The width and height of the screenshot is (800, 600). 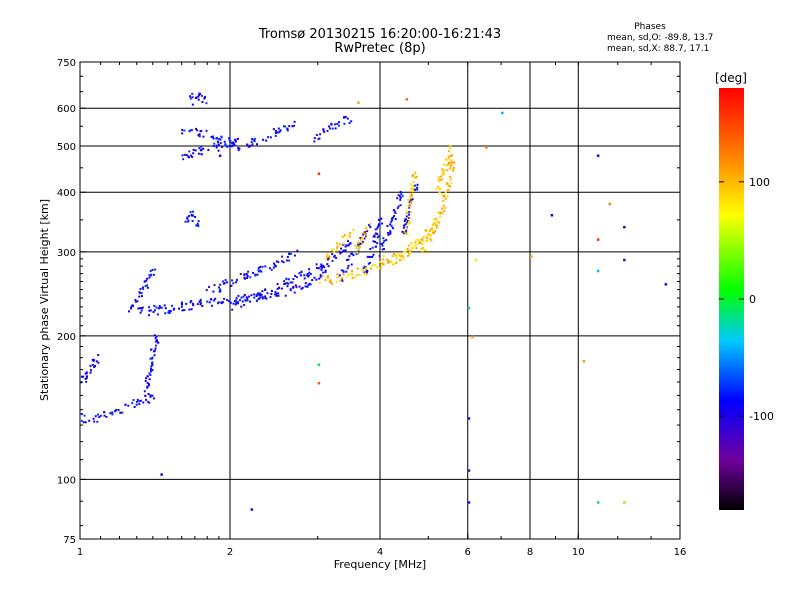 I want to click on colorbar-tick-label: 0, so click(x=752, y=299).